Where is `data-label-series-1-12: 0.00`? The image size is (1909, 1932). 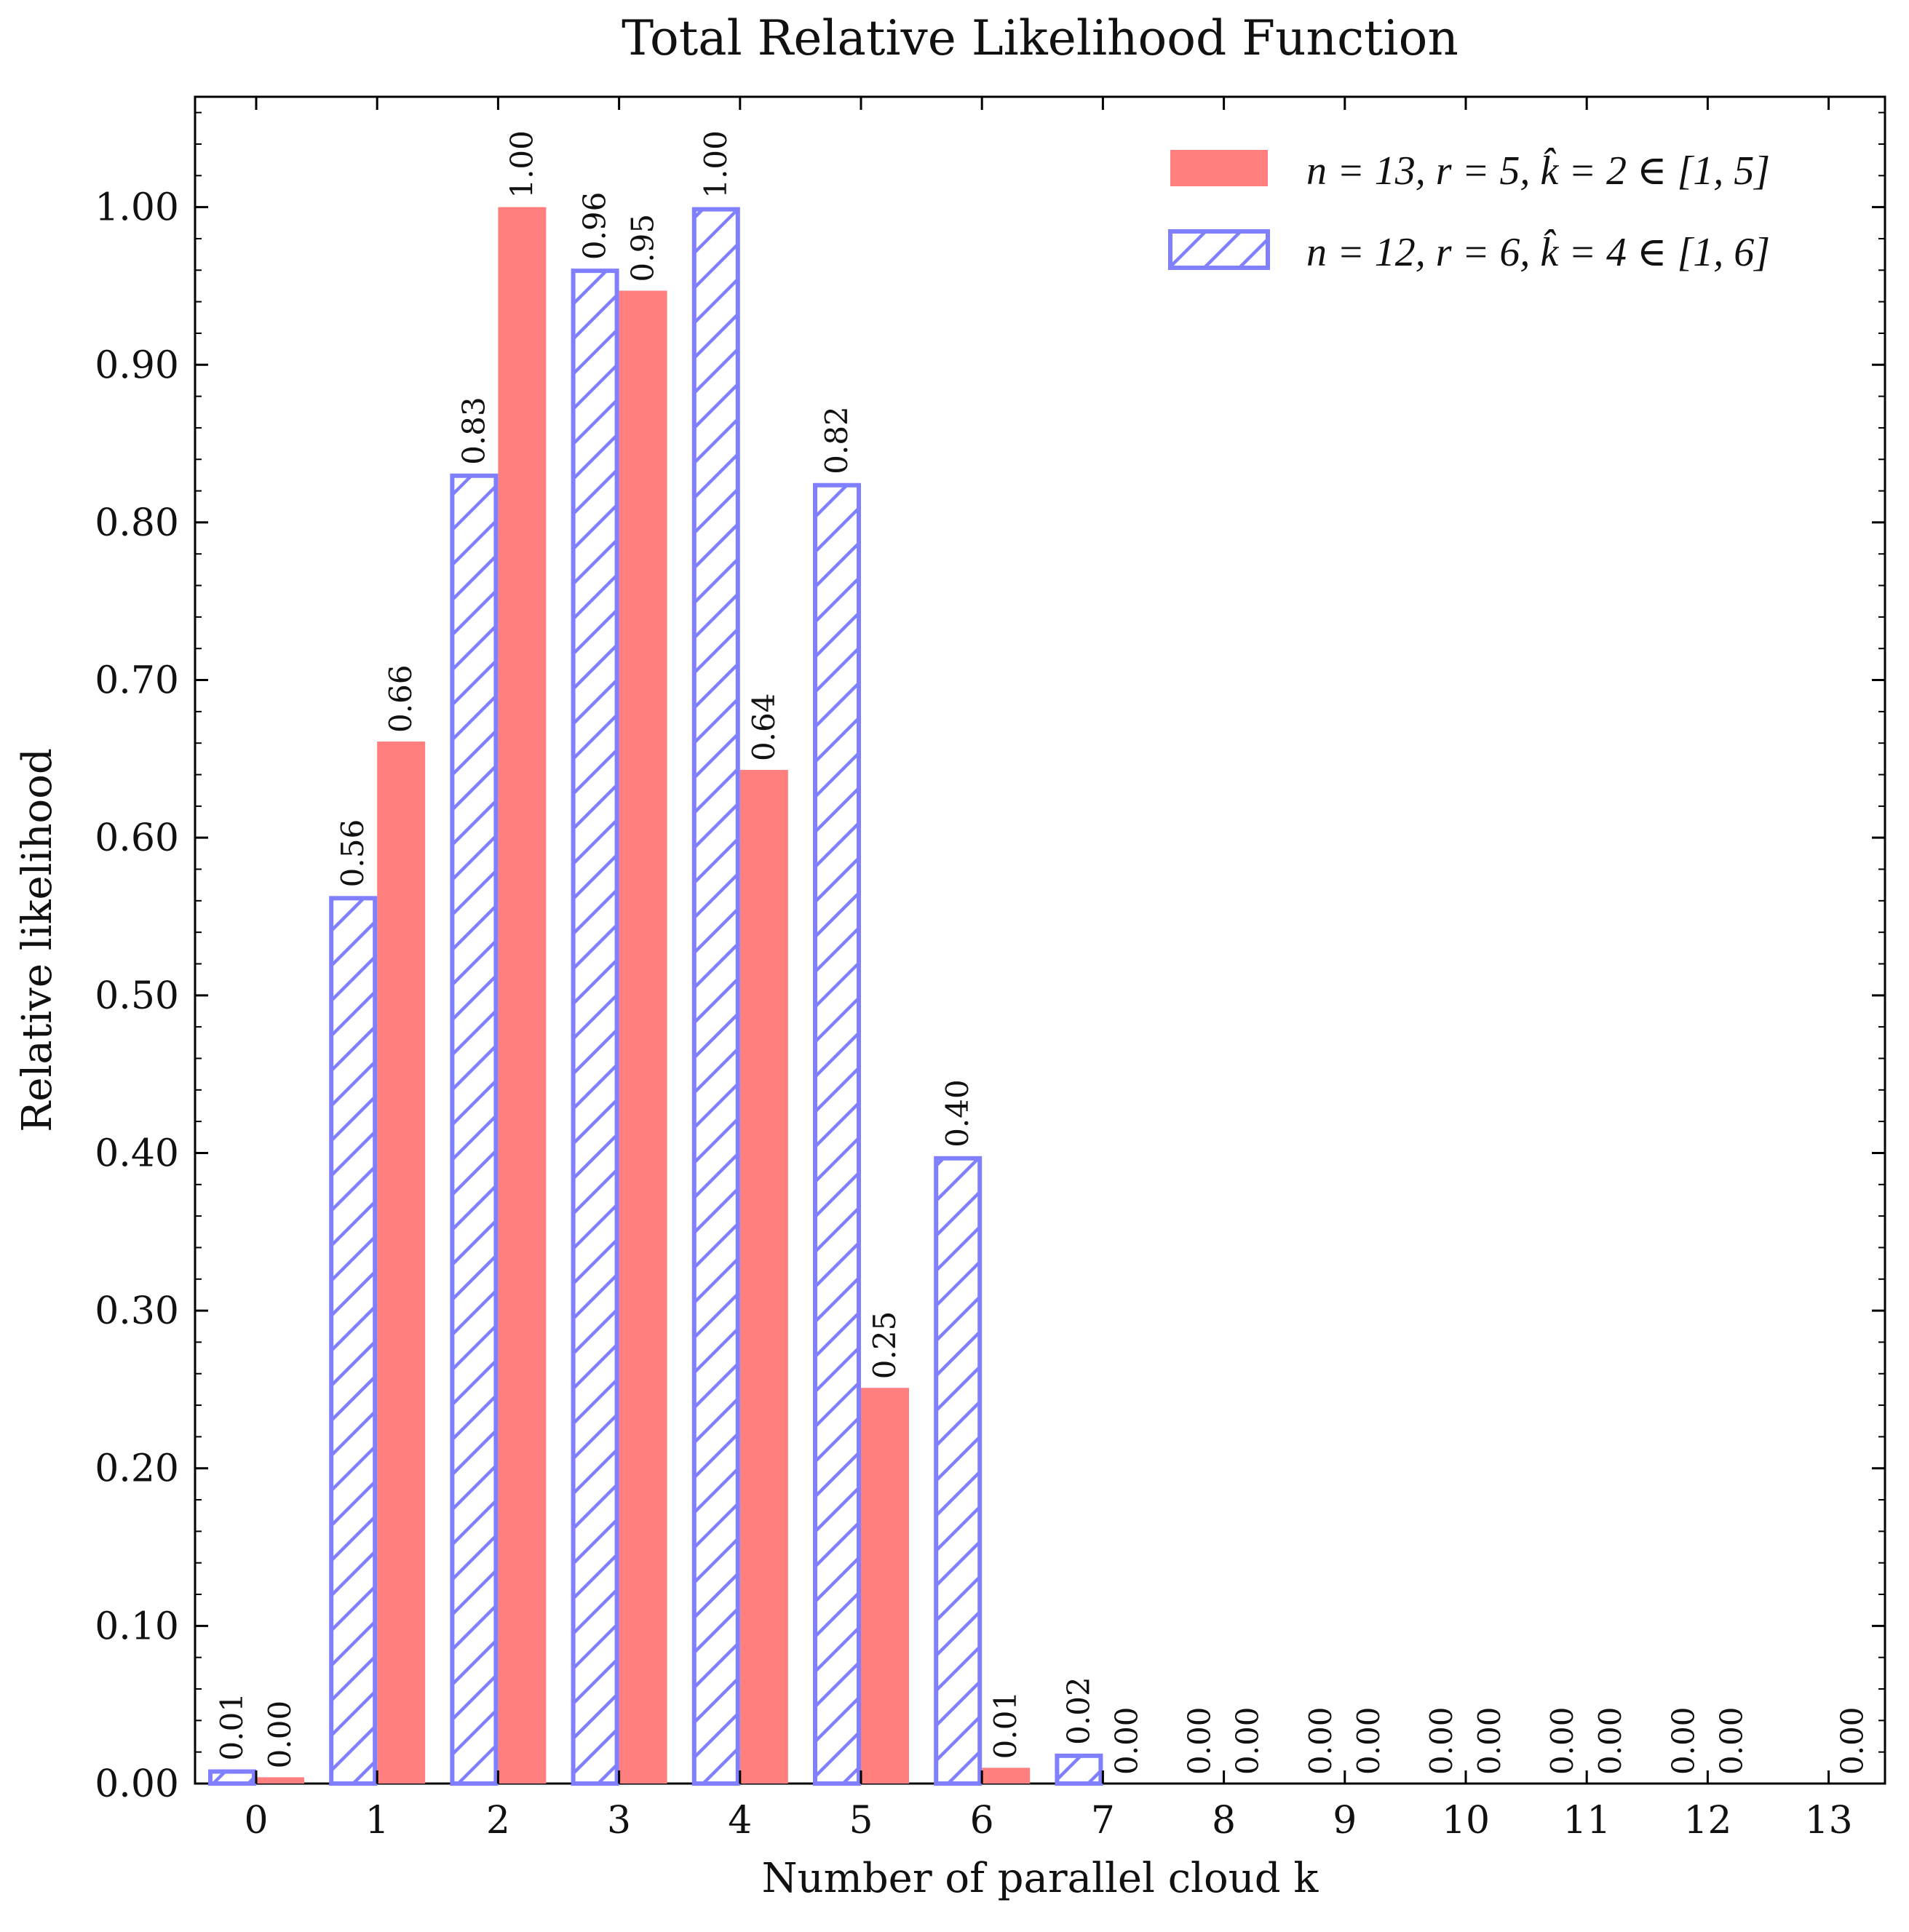 data-label-series-1-12: 0.00 is located at coordinates (1731, 1740).